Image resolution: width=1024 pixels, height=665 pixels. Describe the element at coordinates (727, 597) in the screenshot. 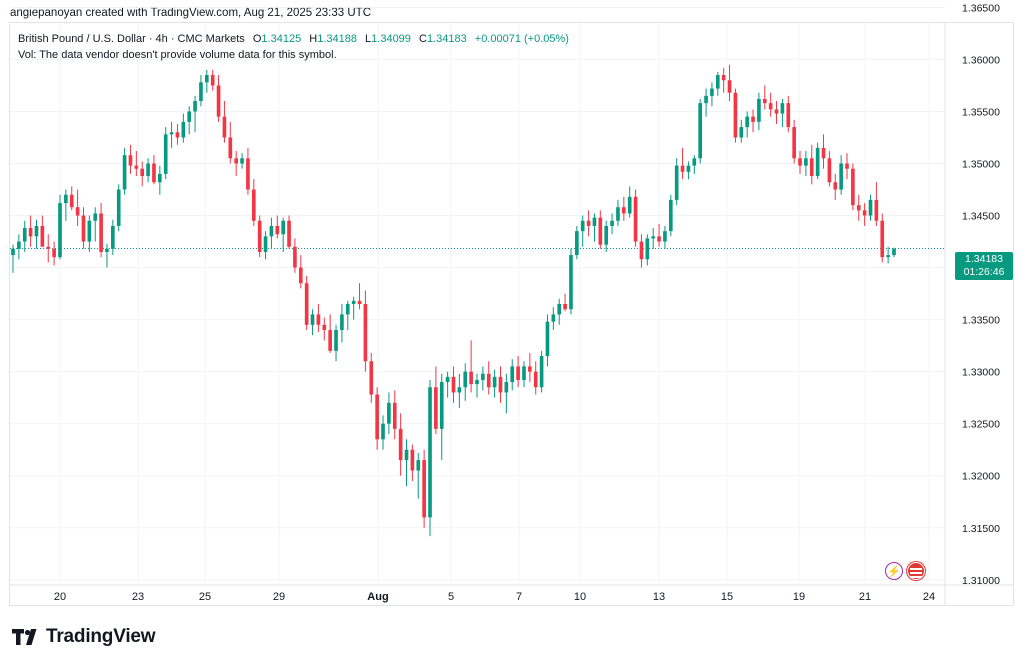

I see `x-tick-label: 15` at that location.